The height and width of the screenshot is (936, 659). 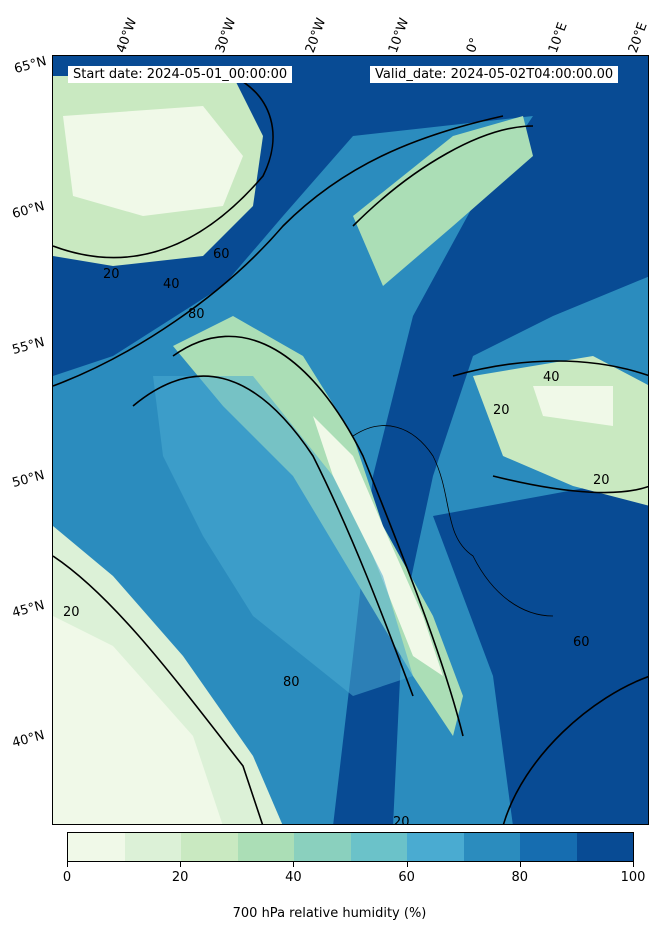 I want to click on colorbar-tick-label: 100, so click(x=633, y=877).